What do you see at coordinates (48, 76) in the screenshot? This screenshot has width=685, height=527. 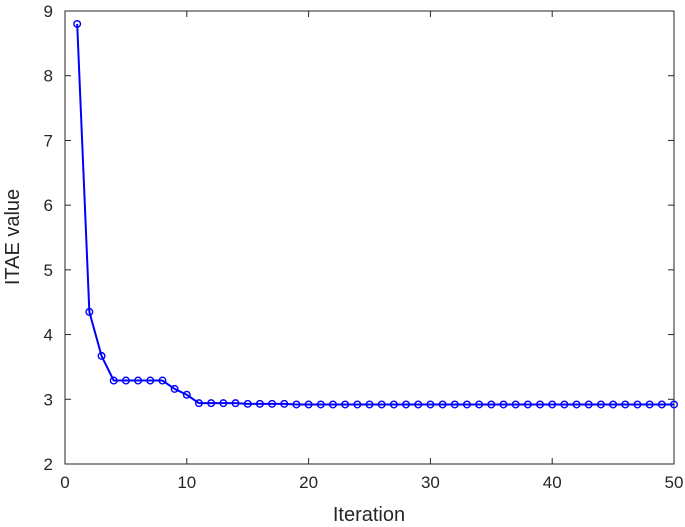 I see `y-tick-label: 8` at bounding box center [48, 76].